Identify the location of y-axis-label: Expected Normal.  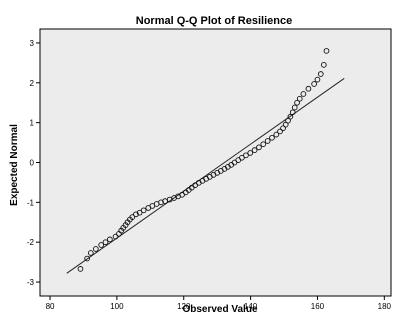
(14, 165).